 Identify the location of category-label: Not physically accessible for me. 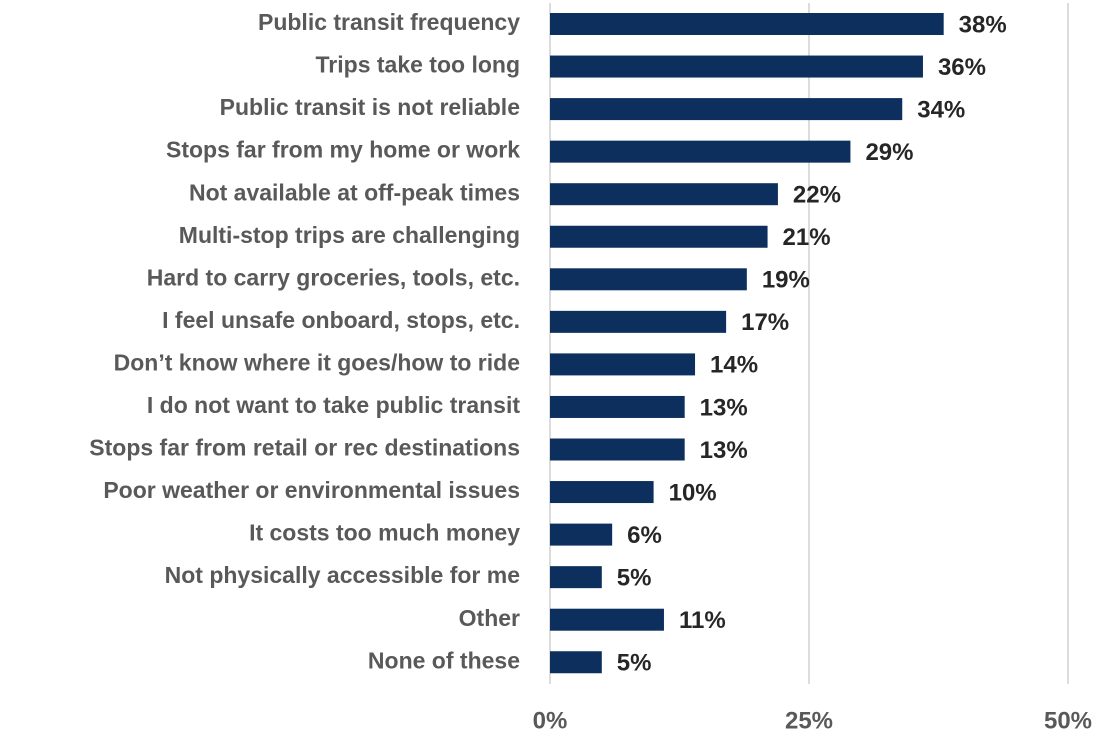
(342, 575).